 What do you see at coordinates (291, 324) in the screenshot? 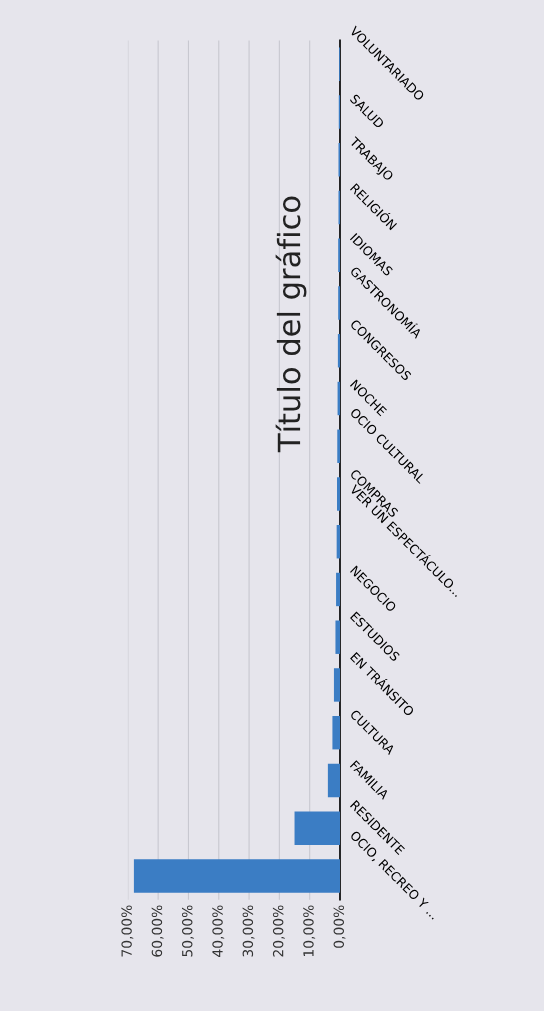
I see `text: Título del gráfico` at bounding box center [291, 324].